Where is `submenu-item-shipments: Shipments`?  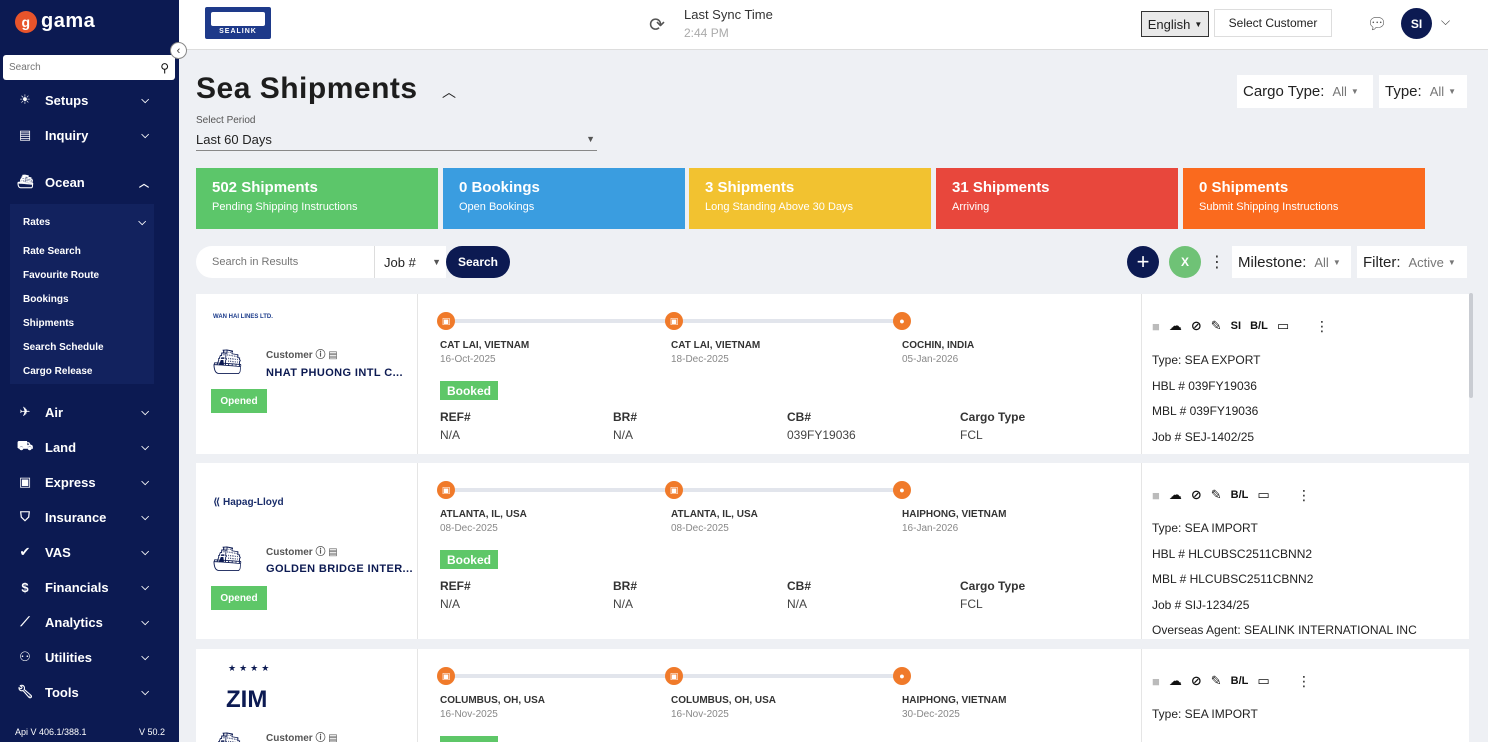
submenu-item-shipments: Shipments is located at coordinates (49, 323).